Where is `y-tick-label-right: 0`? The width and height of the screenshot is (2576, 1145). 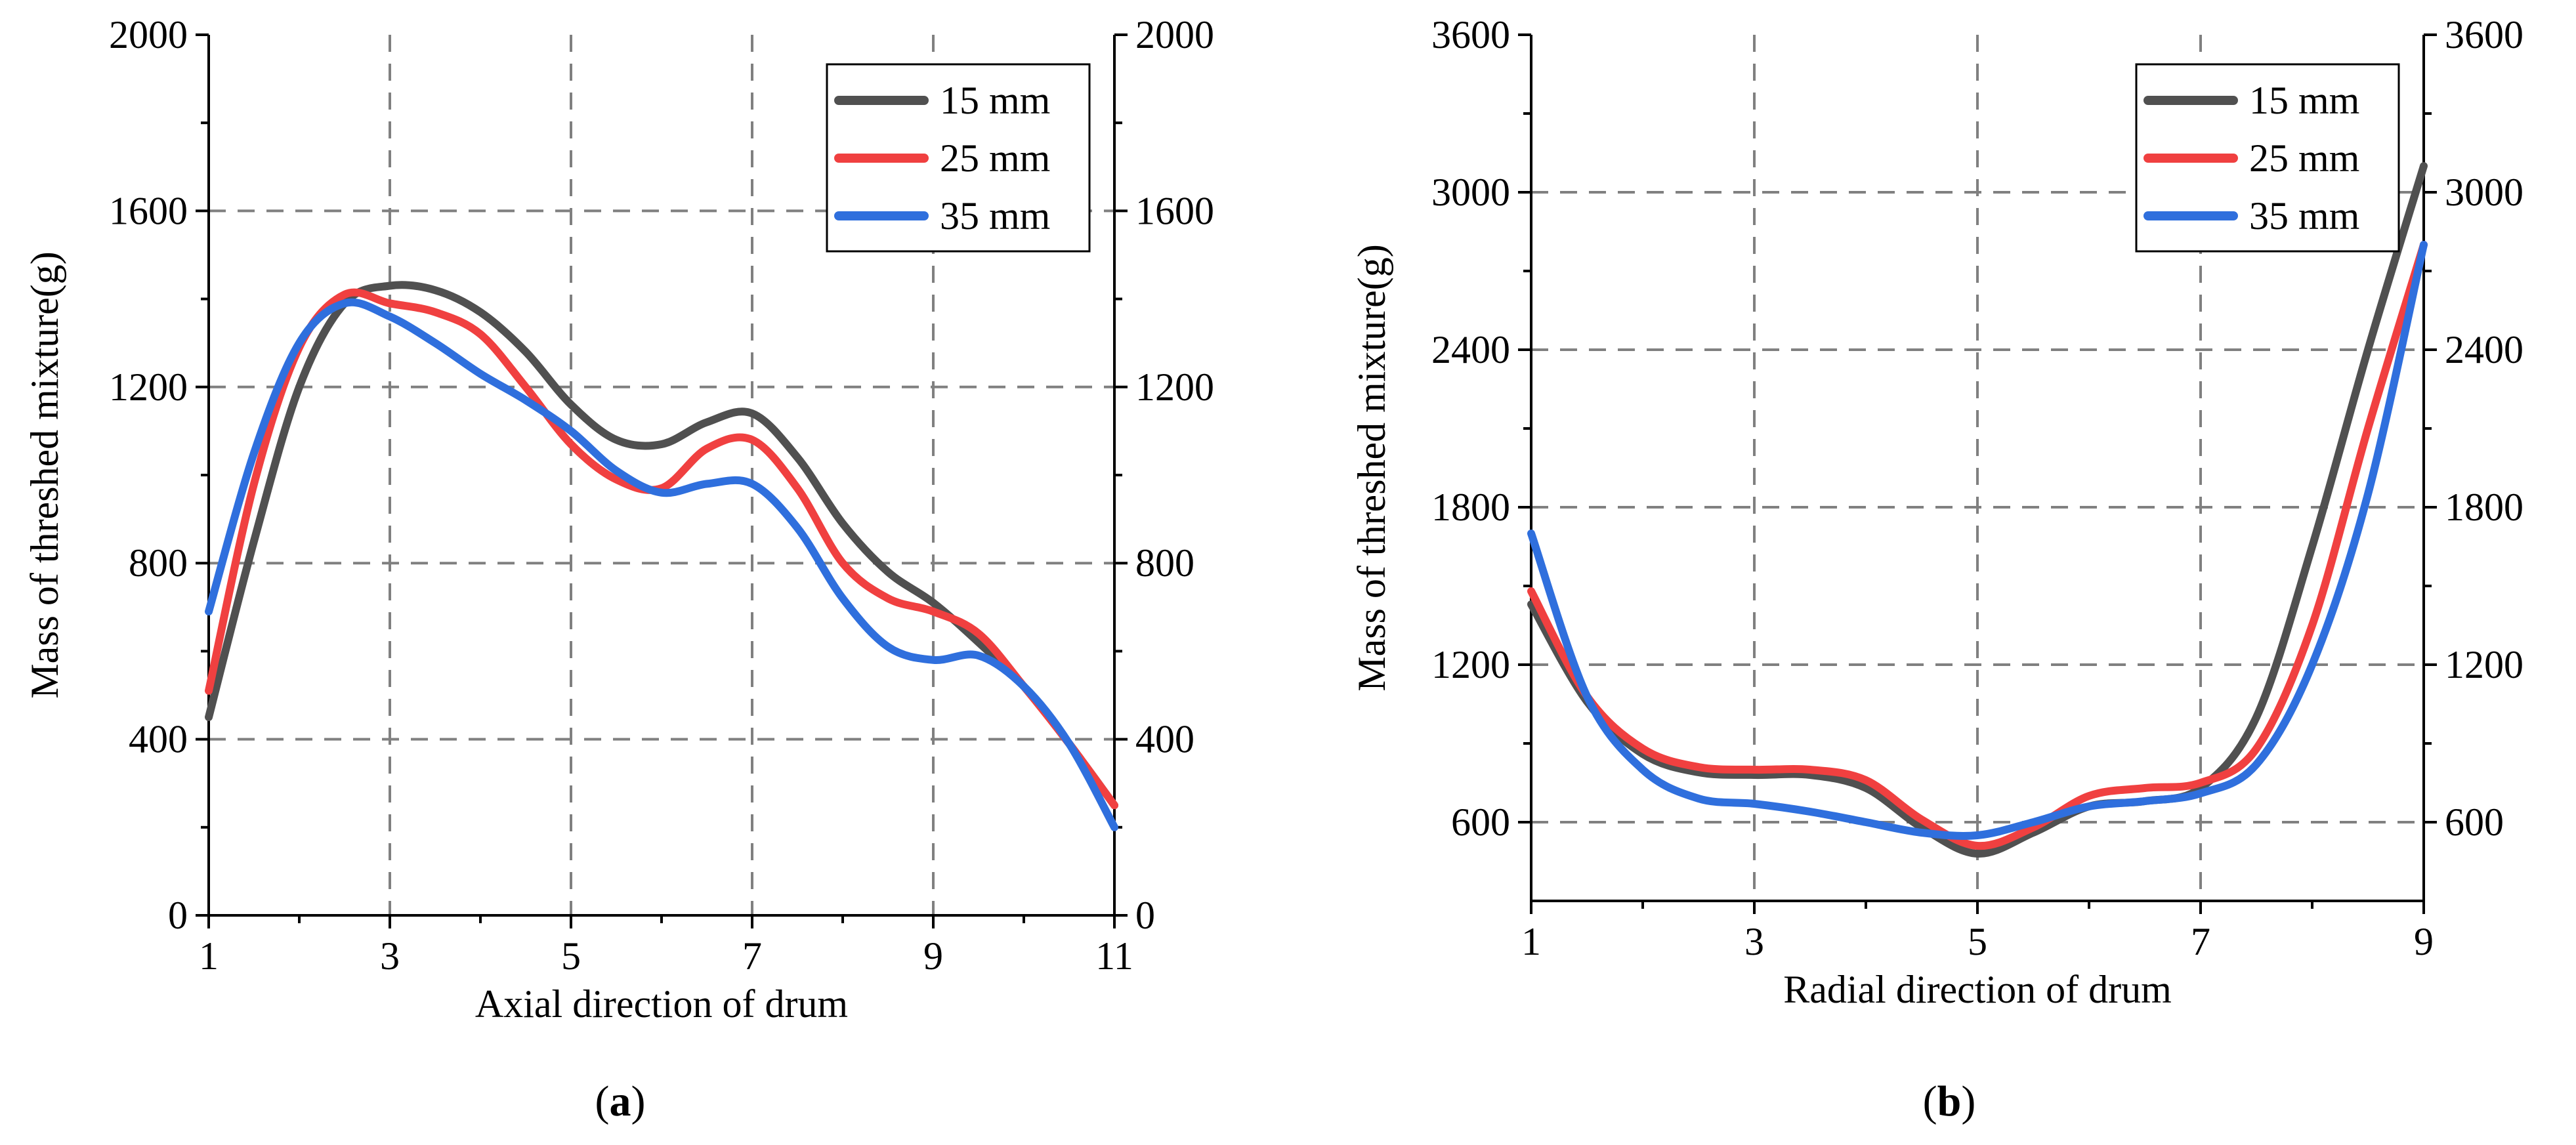 y-tick-label-right: 0 is located at coordinates (1145, 915).